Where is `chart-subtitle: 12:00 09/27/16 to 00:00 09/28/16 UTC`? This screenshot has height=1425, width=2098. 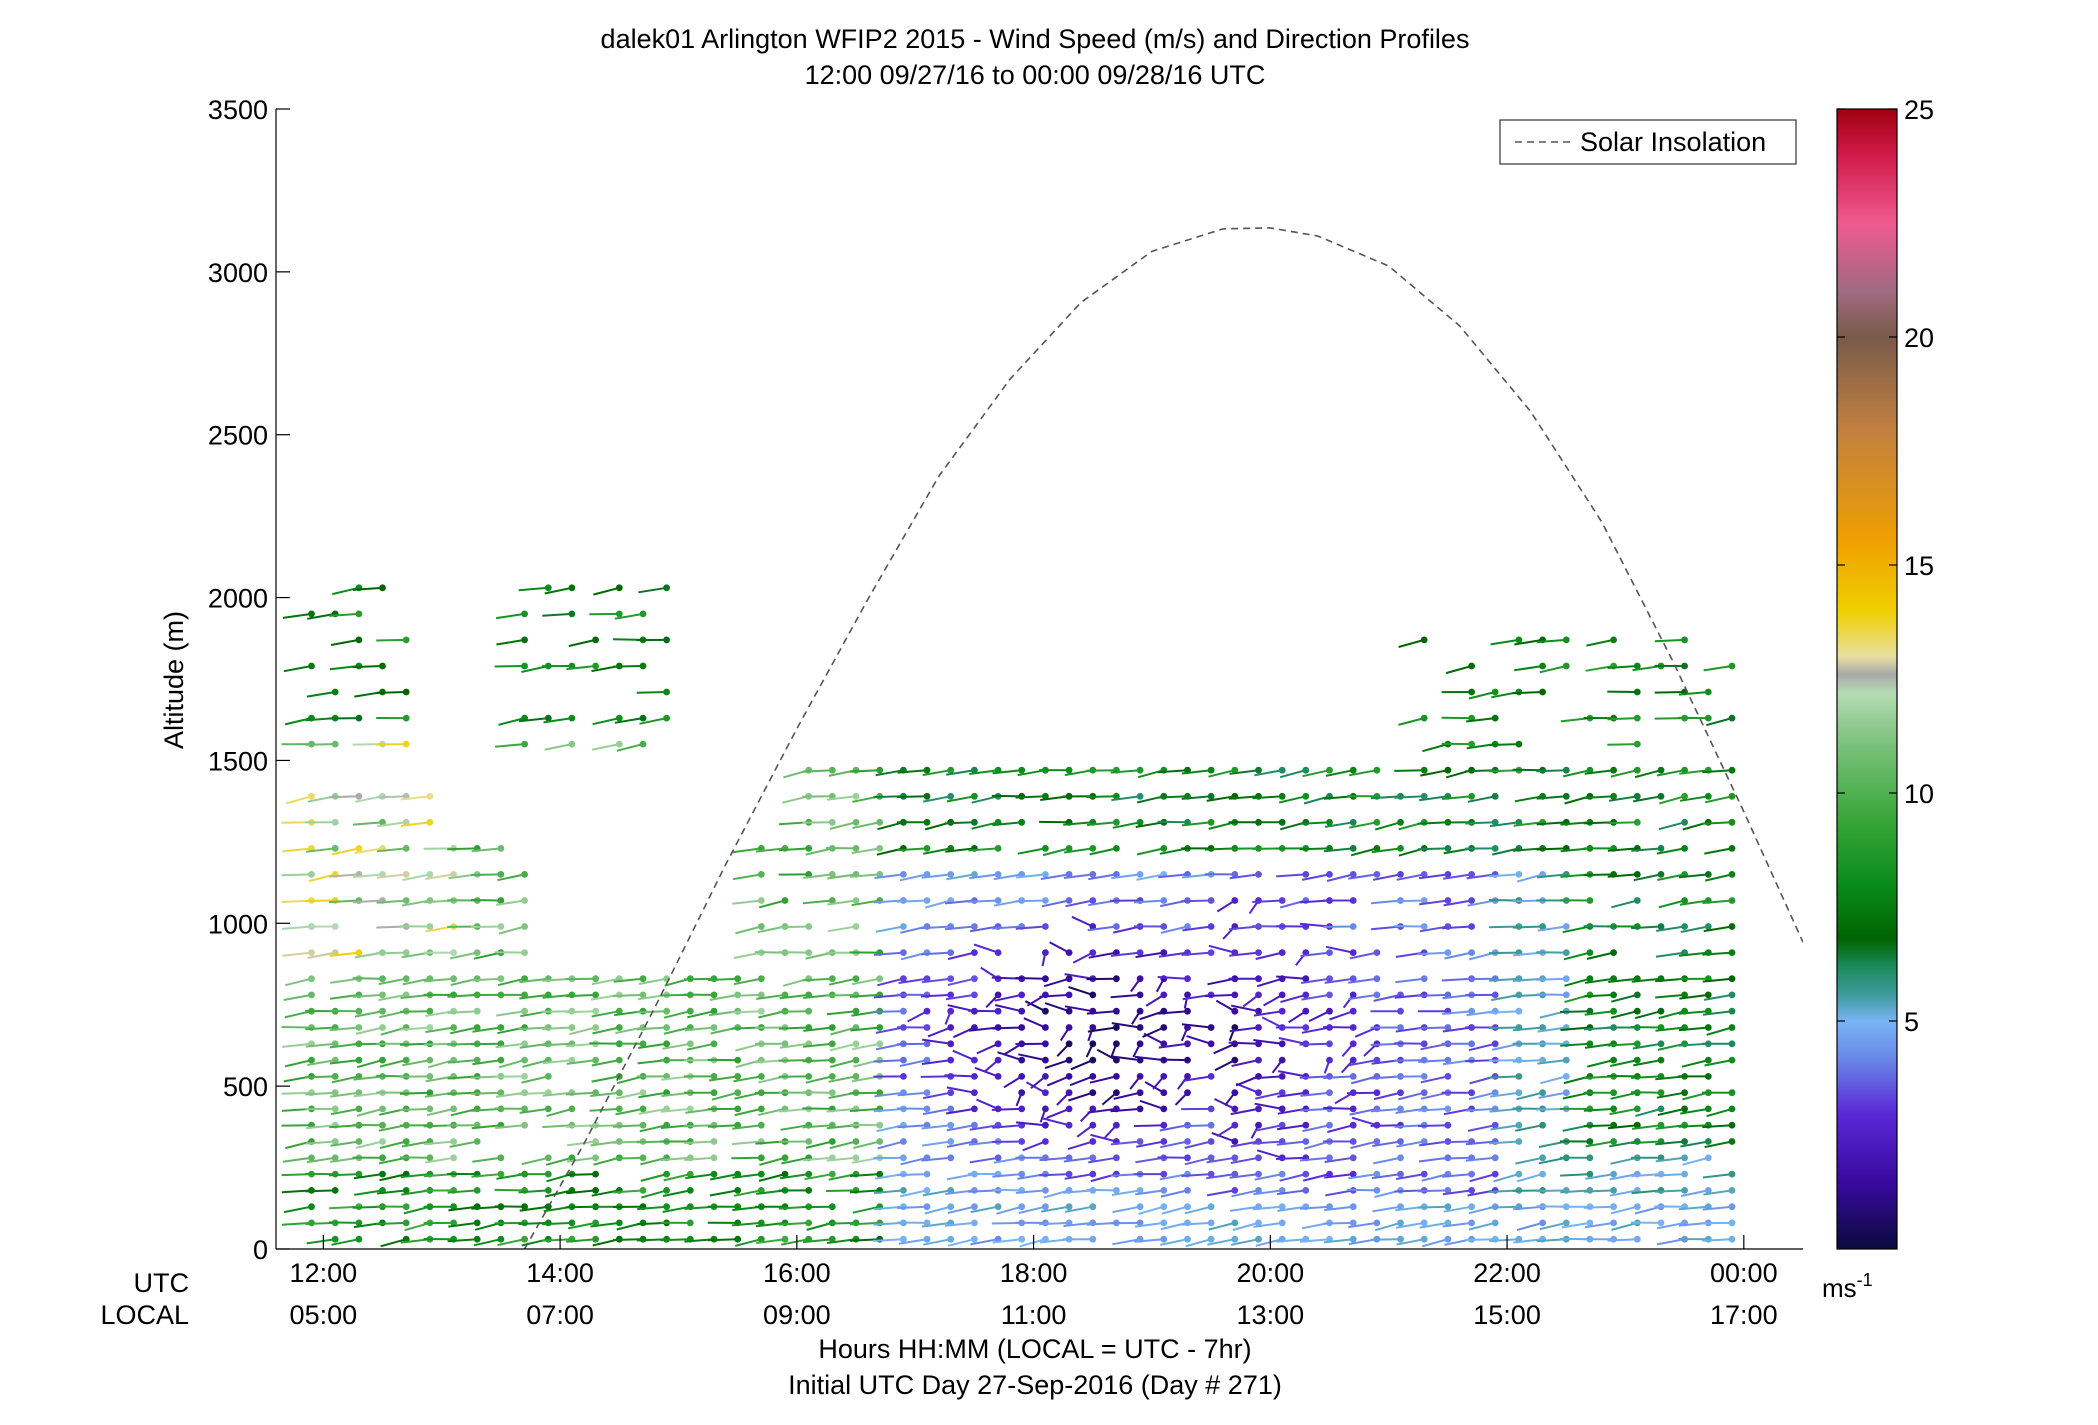 chart-subtitle: 12:00 09/27/16 to 00:00 09/28/16 UTC is located at coordinates (1035, 75).